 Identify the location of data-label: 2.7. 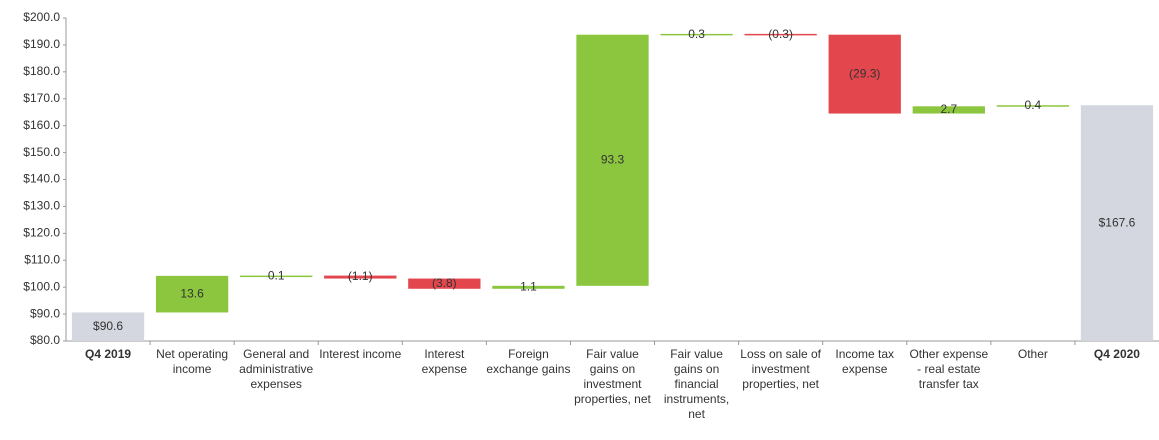
(948, 109).